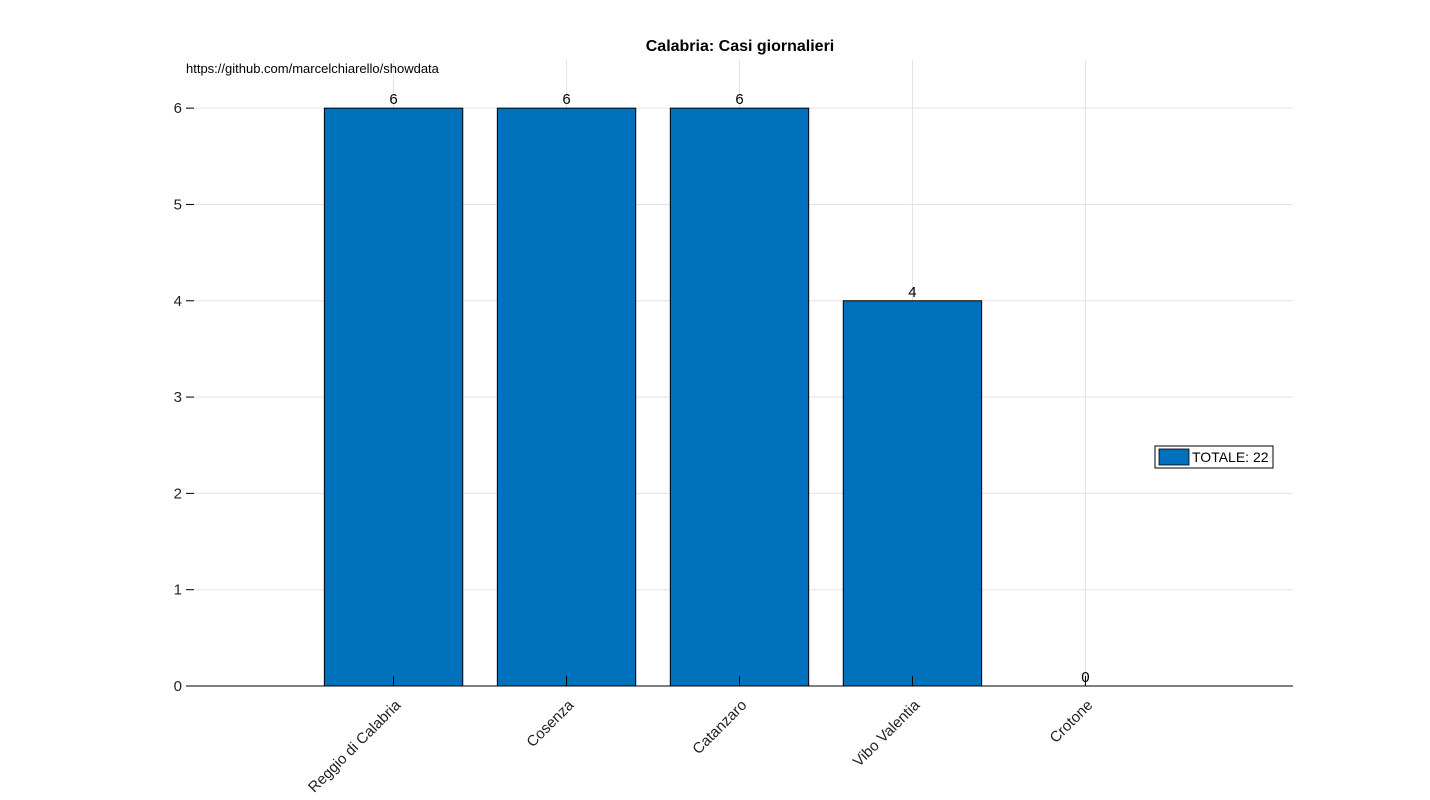 This screenshot has height=800, width=1430. What do you see at coordinates (912, 292) in the screenshot?
I see `value-label: 4` at bounding box center [912, 292].